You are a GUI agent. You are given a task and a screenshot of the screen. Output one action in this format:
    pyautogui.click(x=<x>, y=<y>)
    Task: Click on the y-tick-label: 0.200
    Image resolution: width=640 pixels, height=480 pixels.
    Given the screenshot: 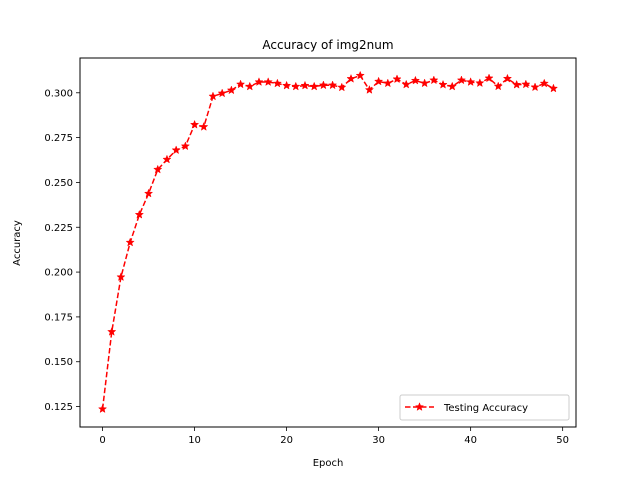 What is the action you would take?
    pyautogui.click(x=58, y=273)
    